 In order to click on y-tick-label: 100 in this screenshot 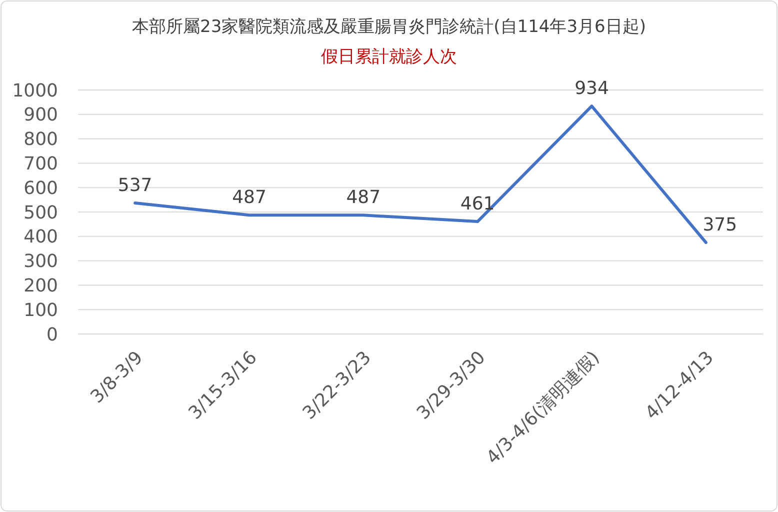, I will do `click(41, 310)`.